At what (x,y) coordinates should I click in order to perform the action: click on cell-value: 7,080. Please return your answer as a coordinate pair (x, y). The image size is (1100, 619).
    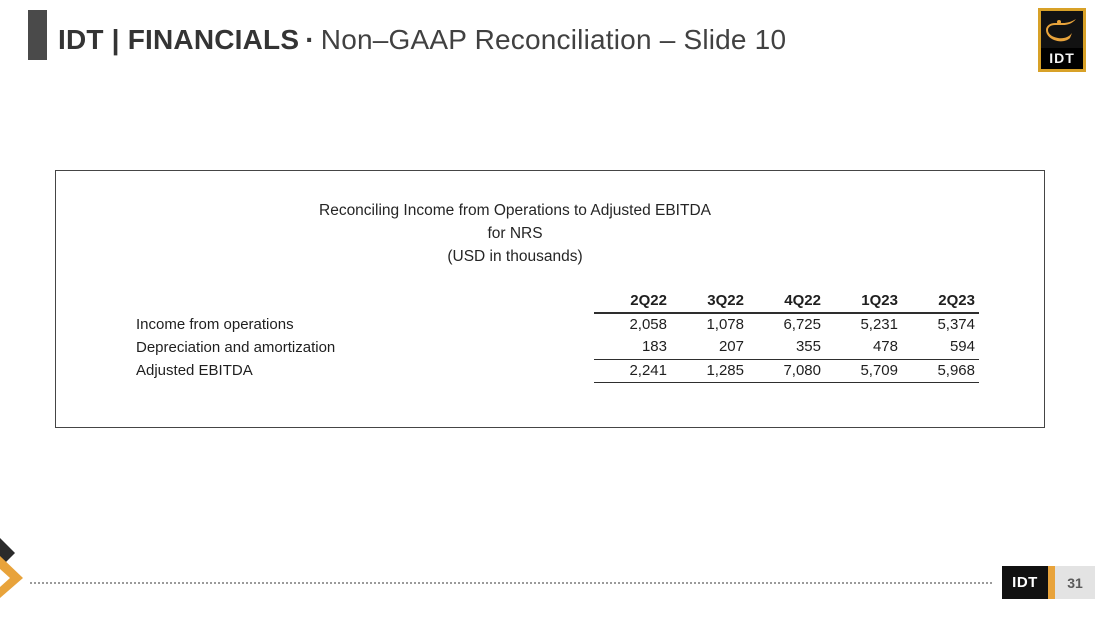
    Looking at the image, I should click on (786, 371).